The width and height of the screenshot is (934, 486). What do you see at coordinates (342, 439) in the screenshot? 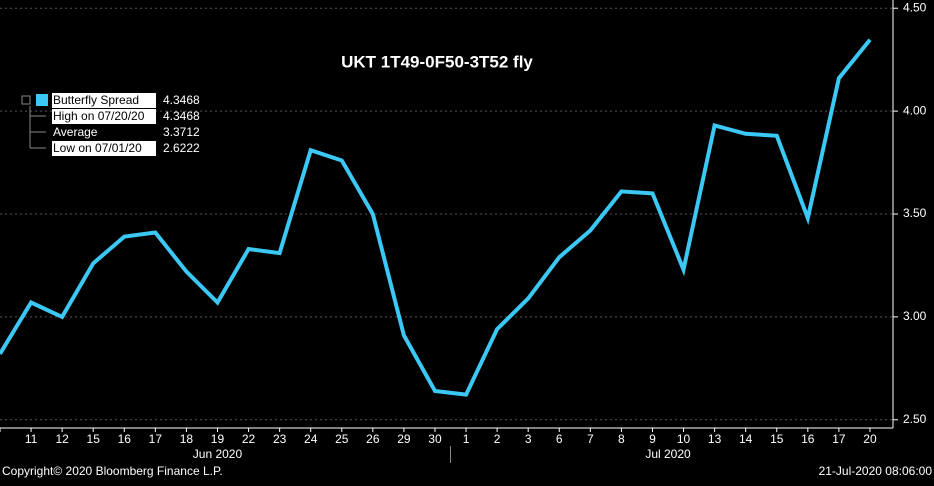
I see `x-tick-label: 25` at bounding box center [342, 439].